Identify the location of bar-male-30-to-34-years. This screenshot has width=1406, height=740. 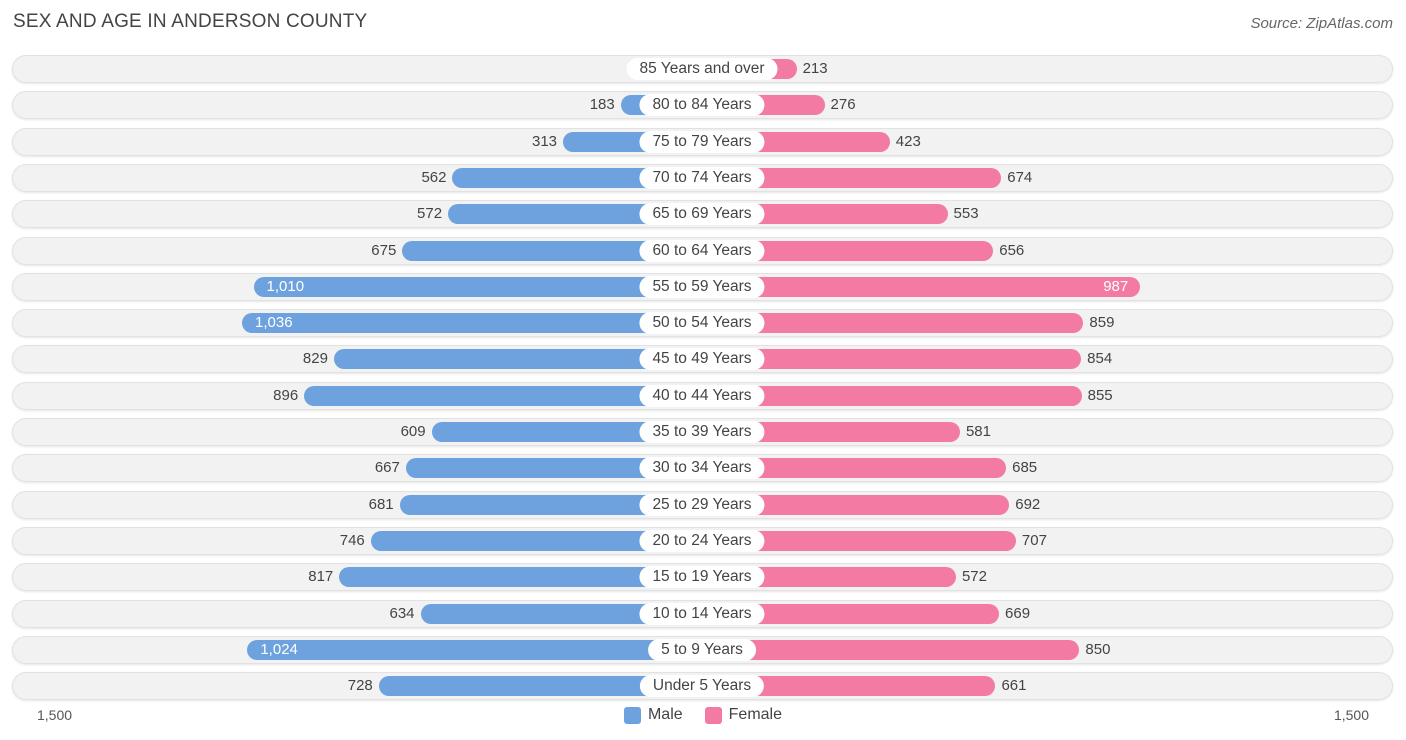
(553, 468).